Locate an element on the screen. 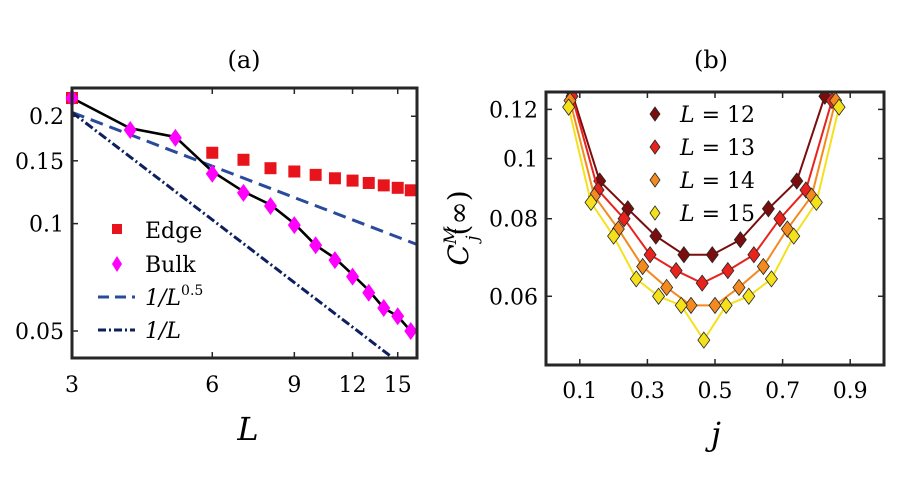 The width and height of the screenshot is (910, 493). panel-b-y-axis-label: CM j(∞) is located at coordinates (462, 227).